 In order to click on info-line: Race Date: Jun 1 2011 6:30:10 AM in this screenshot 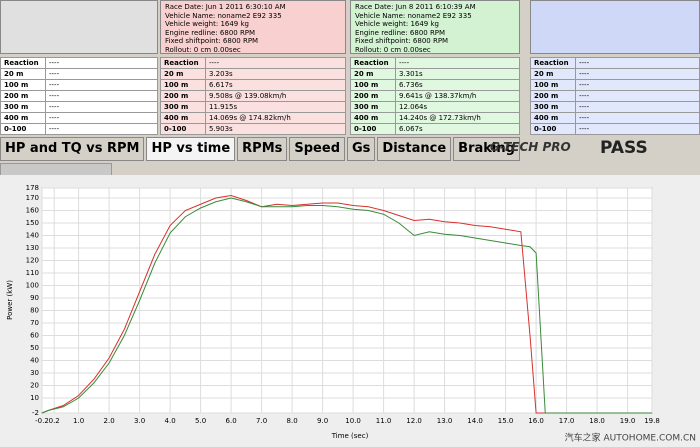, I will do `click(225, 7)`.